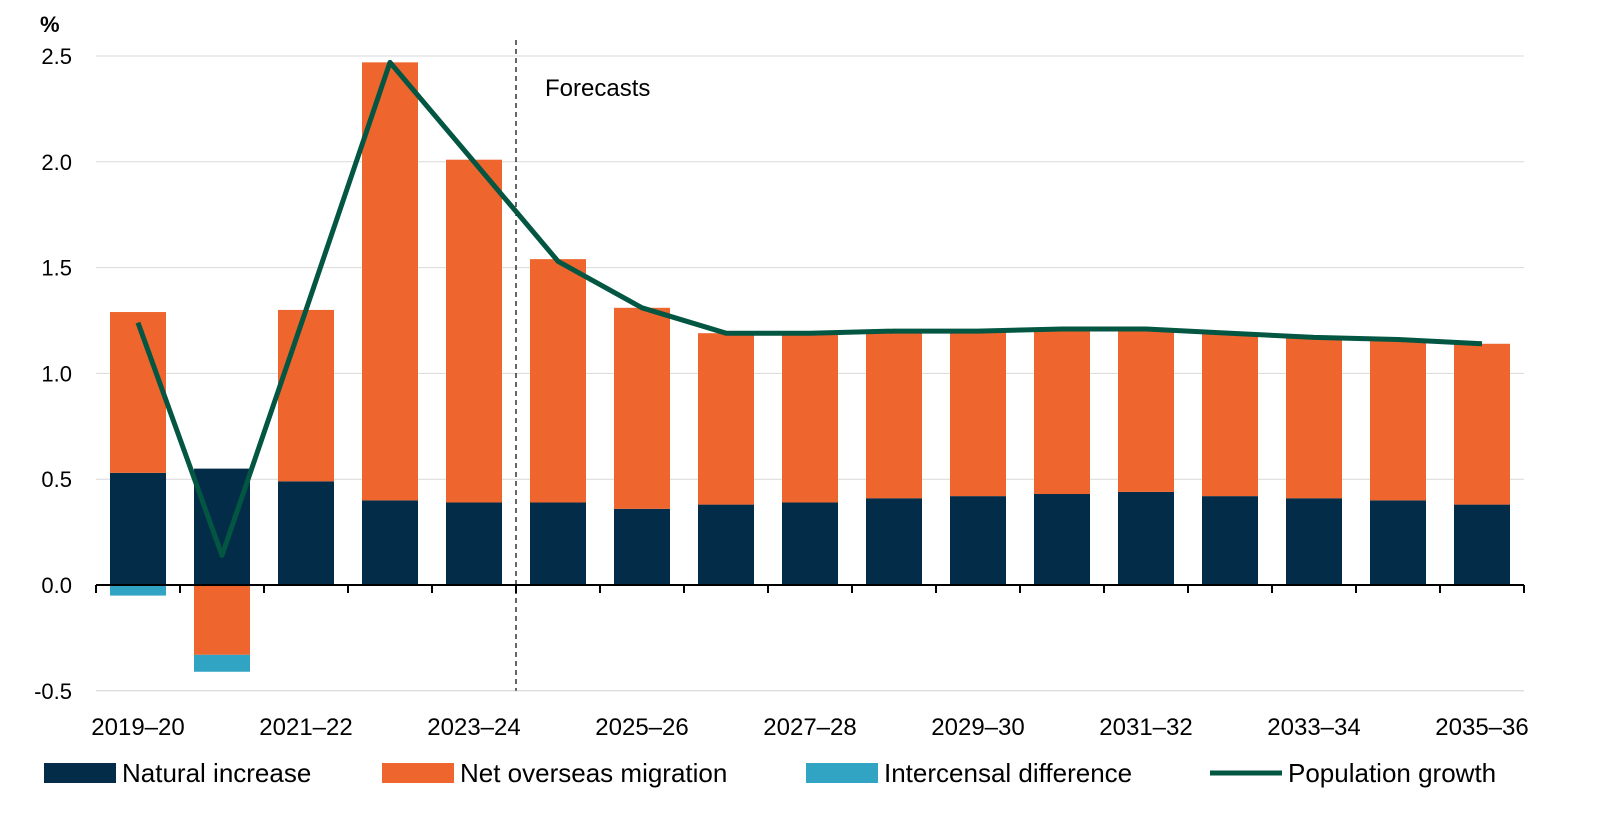 This screenshot has height=837, width=1600. What do you see at coordinates (593, 773) in the screenshot?
I see `legend-label: Net overseas migration` at bounding box center [593, 773].